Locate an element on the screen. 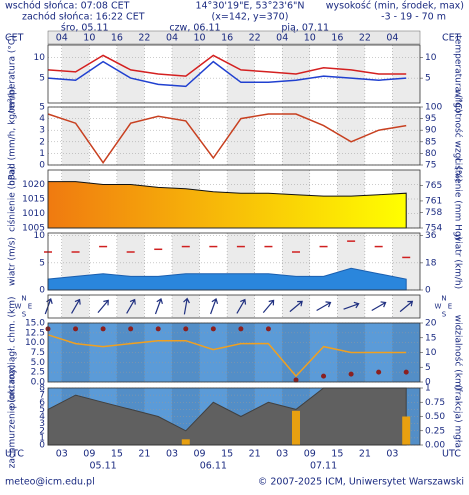 This screenshot has width=469, height=495. y-tick-label: 12.5 is located at coordinates (35, 333).